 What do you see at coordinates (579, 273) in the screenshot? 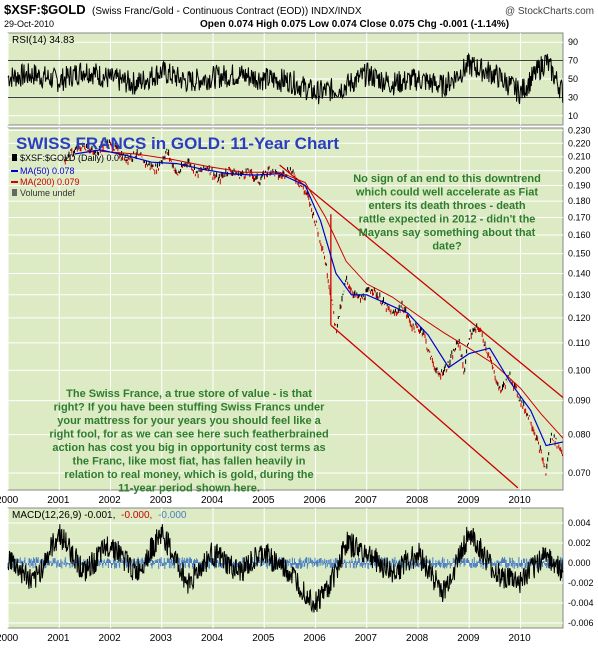
I see `price-tick-label: 0.140` at bounding box center [579, 273].